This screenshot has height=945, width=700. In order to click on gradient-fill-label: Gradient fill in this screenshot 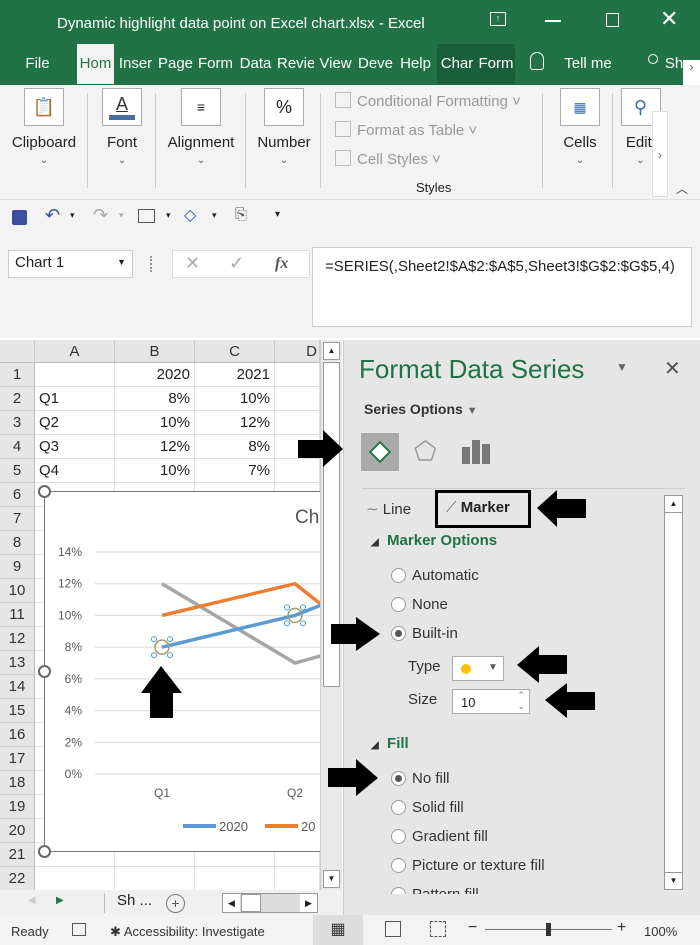, I will do `click(450, 836)`.